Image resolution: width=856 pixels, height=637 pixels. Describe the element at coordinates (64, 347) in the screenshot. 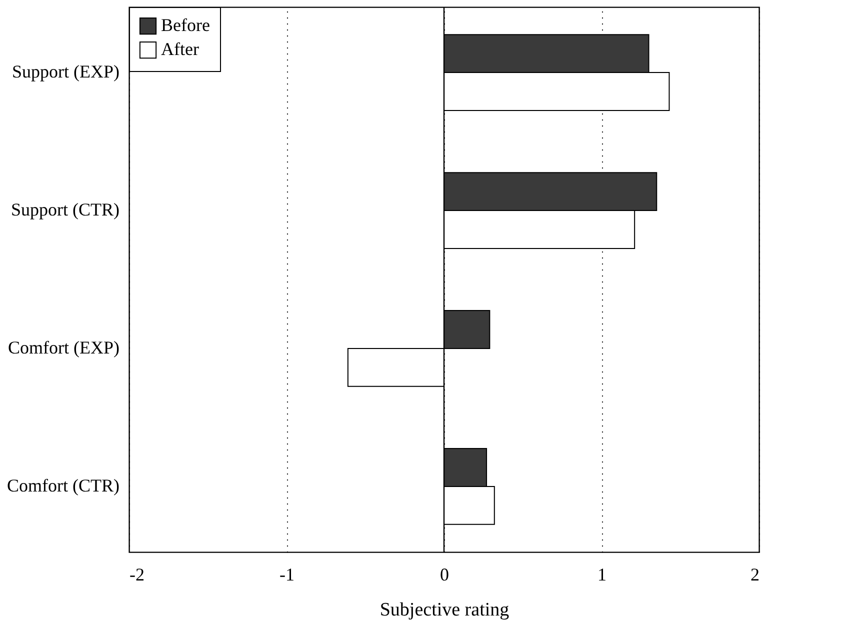

I see `y-tick-label: Comfort (EXP)` at that location.